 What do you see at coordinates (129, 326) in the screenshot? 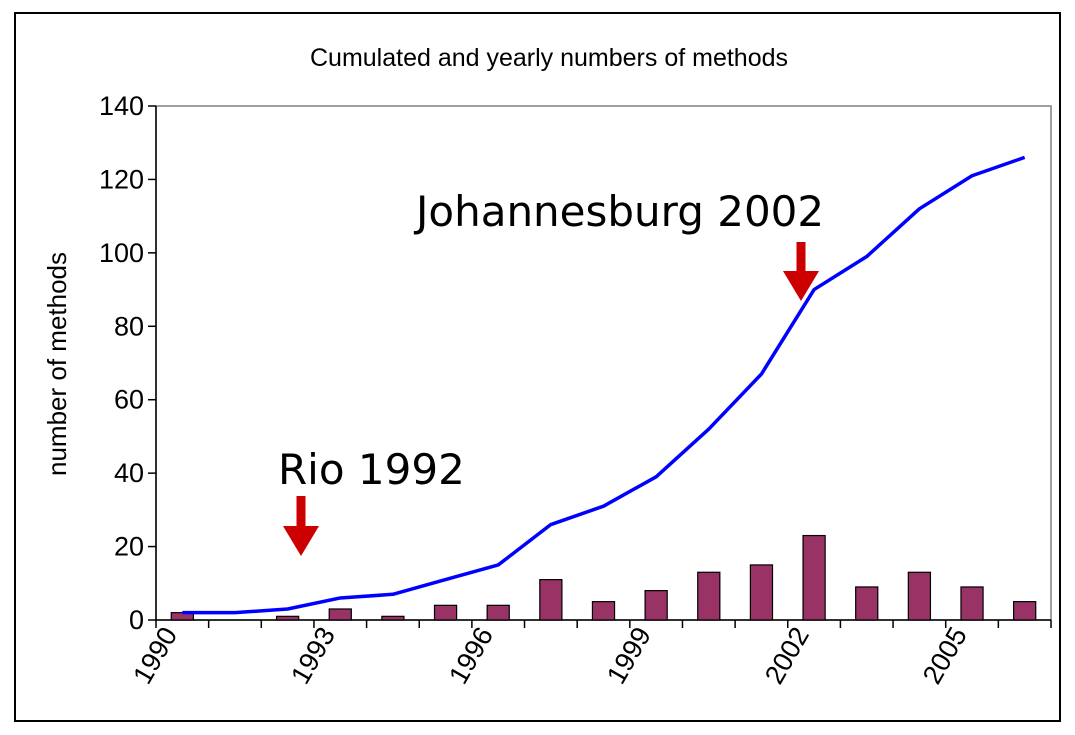
I see `y-tick-label: 80` at bounding box center [129, 326].